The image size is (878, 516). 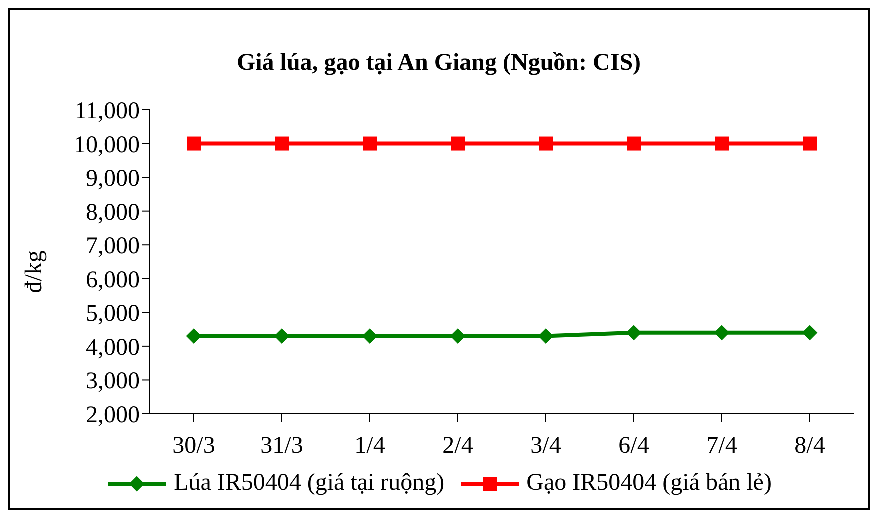 I want to click on y-tick-label: 8,000, so click(x=113, y=213).